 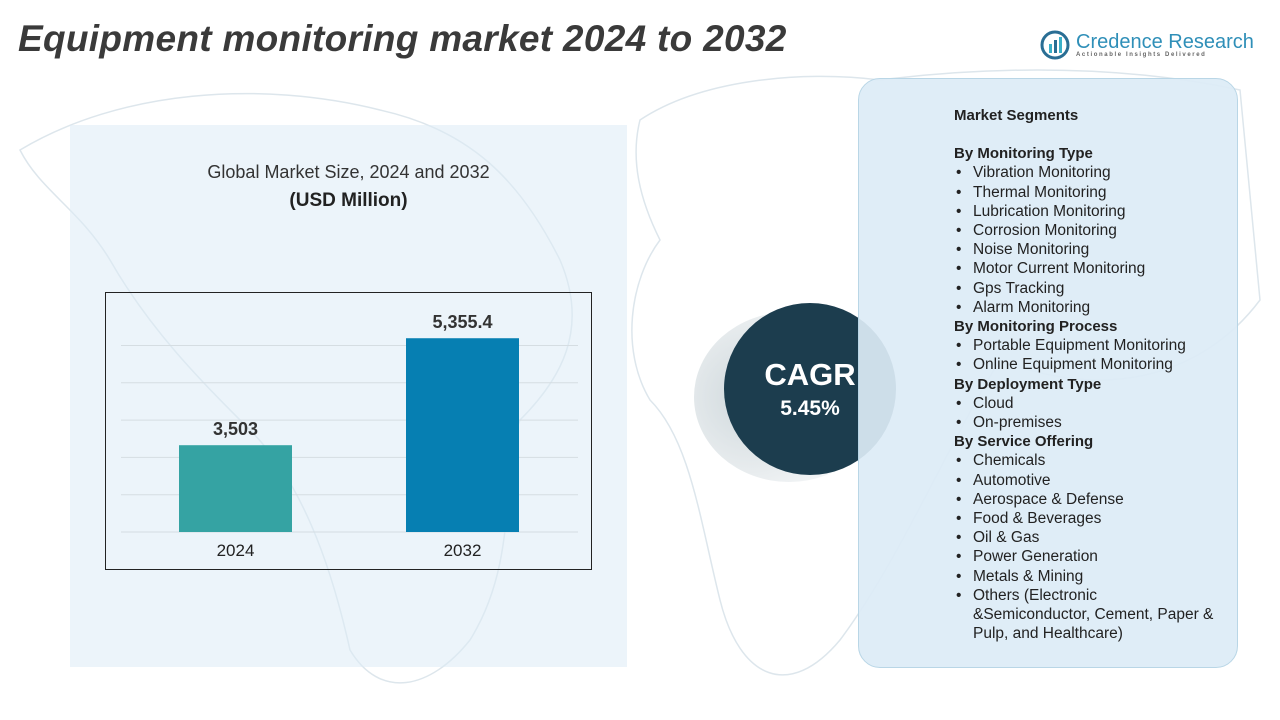 I want to click on segments-title: Market Segments, so click(x=1016, y=115).